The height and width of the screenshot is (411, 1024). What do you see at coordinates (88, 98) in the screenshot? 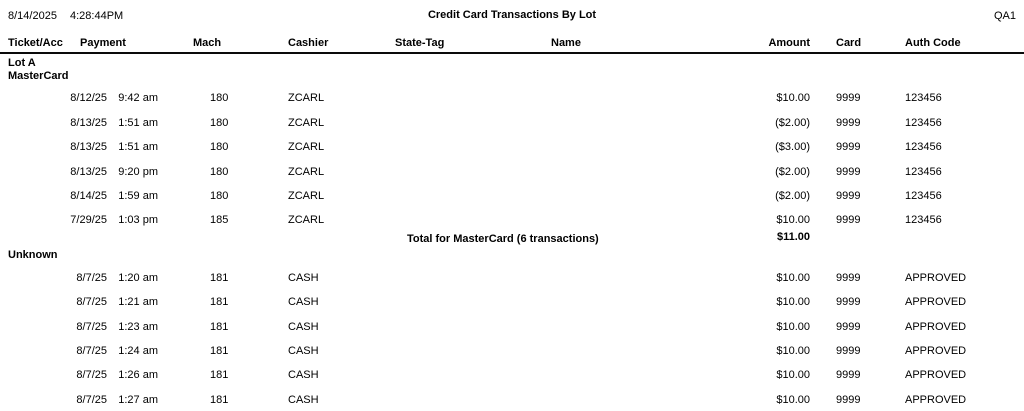
I see `payment-date: 8/12/25` at bounding box center [88, 98].